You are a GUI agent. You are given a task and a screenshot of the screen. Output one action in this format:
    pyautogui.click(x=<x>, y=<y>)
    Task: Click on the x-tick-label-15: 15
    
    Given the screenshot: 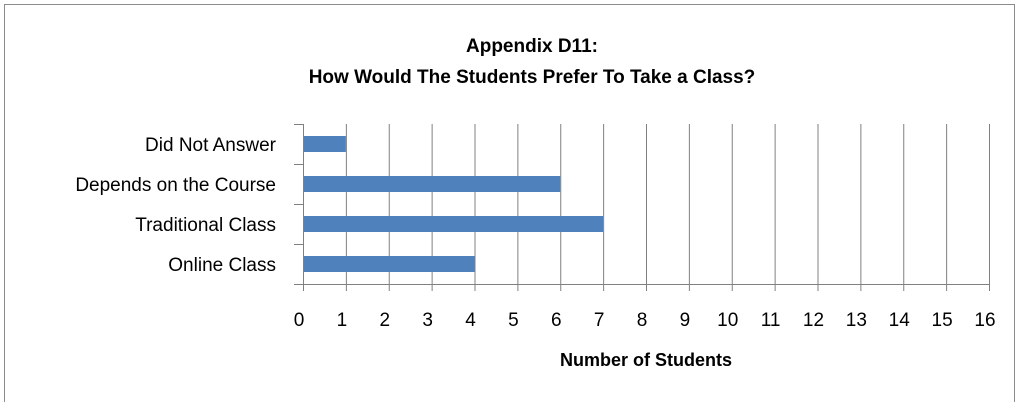 What is the action you would take?
    pyautogui.click(x=942, y=320)
    